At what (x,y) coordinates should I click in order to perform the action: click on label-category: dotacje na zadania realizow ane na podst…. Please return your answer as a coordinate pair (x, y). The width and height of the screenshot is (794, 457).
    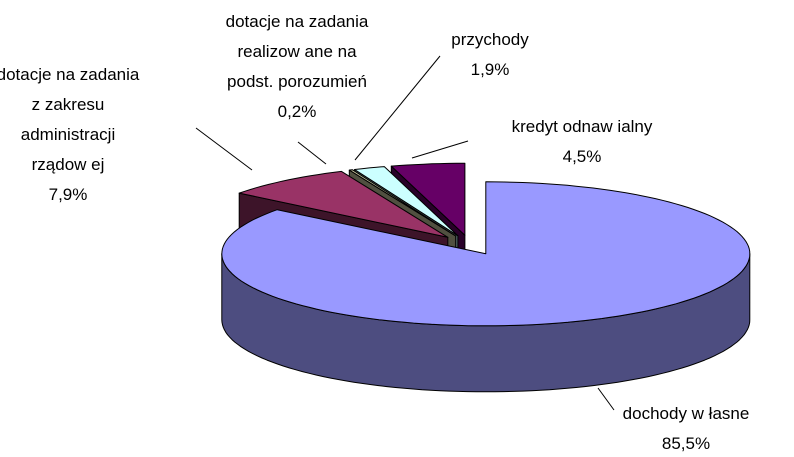
    Looking at the image, I should click on (297, 51).